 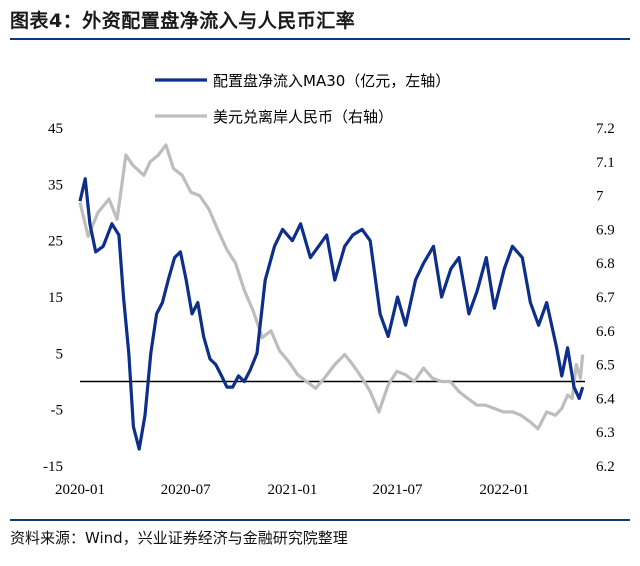 What do you see at coordinates (179, 538) in the screenshot?
I see `source-note: 资料来源：Wind，兴业证券经济与金融研究院整理` at bounding box center [179, 538].